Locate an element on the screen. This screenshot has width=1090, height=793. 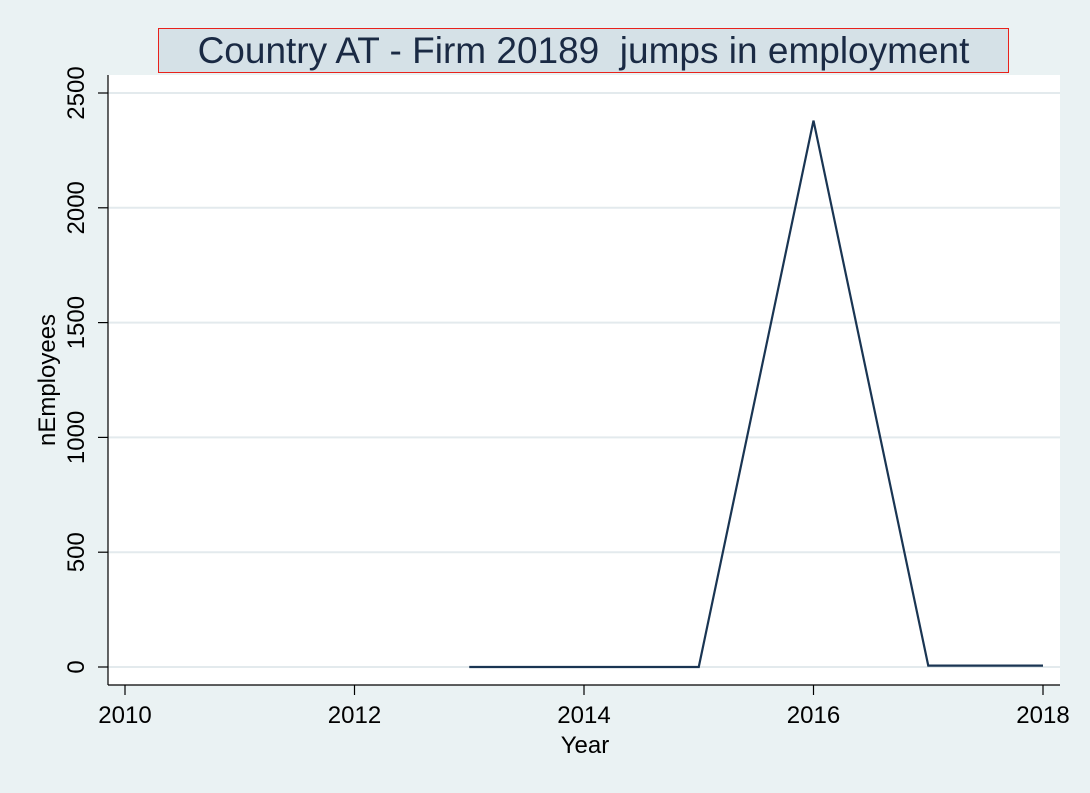
y-tick-label-2000: 2000 is located at coordinates (76, 207).